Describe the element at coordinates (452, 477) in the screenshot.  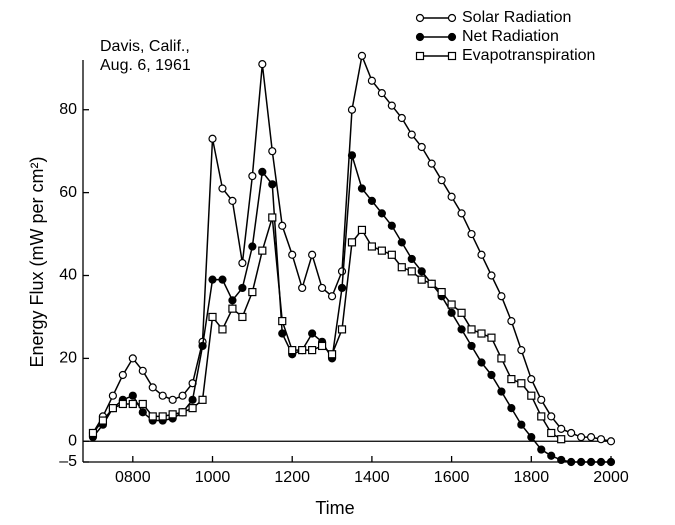
I see `x-tick-label: 1600` at that location.